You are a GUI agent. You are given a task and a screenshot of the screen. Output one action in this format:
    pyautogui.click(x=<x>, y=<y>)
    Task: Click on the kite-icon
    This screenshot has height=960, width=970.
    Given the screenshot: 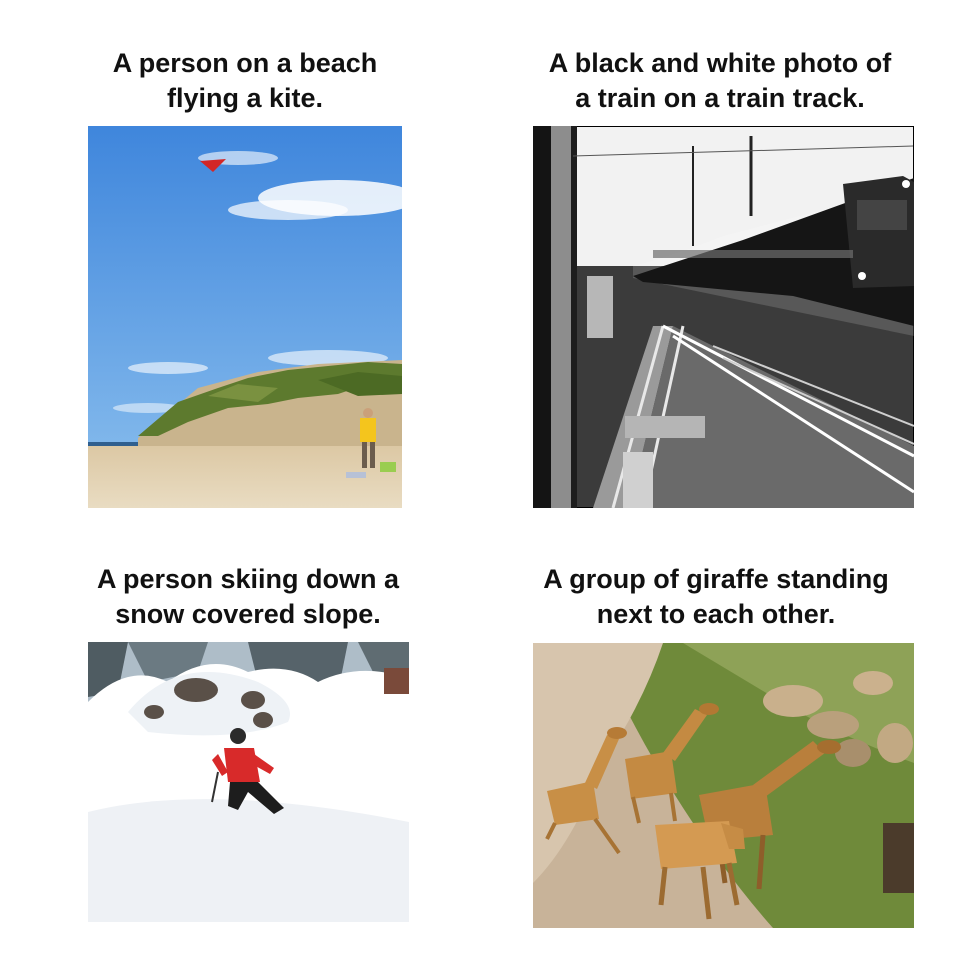 What is the action you would take?
    pyautogui.click(x=213, y=165)
    